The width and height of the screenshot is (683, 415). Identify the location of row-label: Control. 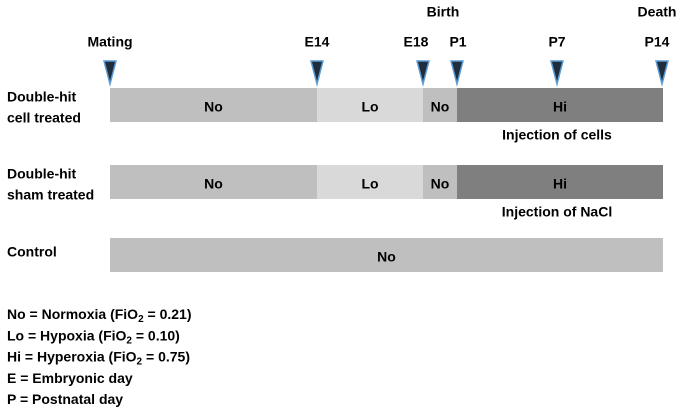
(32, 252).